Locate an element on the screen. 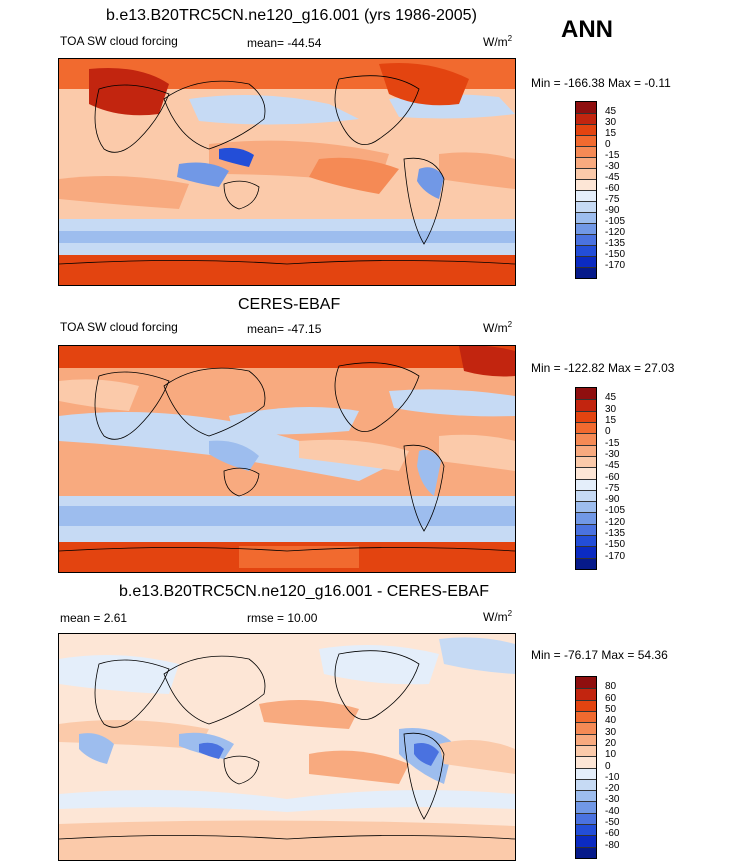 Image resolution: width=733 pixels, height=866 pixels. colorbar-tick-label: -150 is located at coordinates (615, 254).